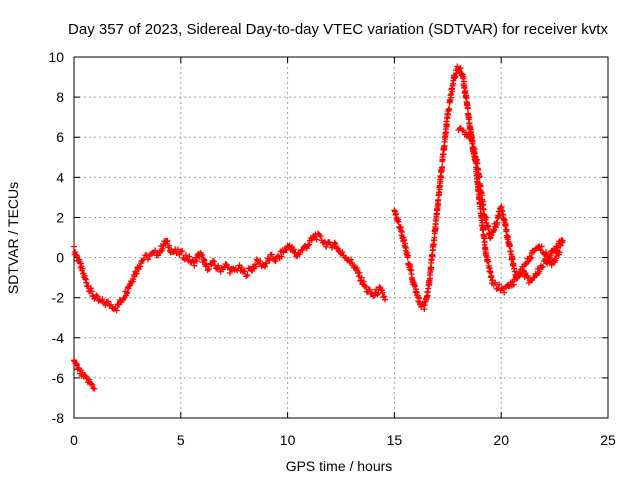 The height and width of the screenshot is (480, 640). Describe the element at coordinates (74, 440) in the screenshot. I see `x-tick-label: 0` at that location.